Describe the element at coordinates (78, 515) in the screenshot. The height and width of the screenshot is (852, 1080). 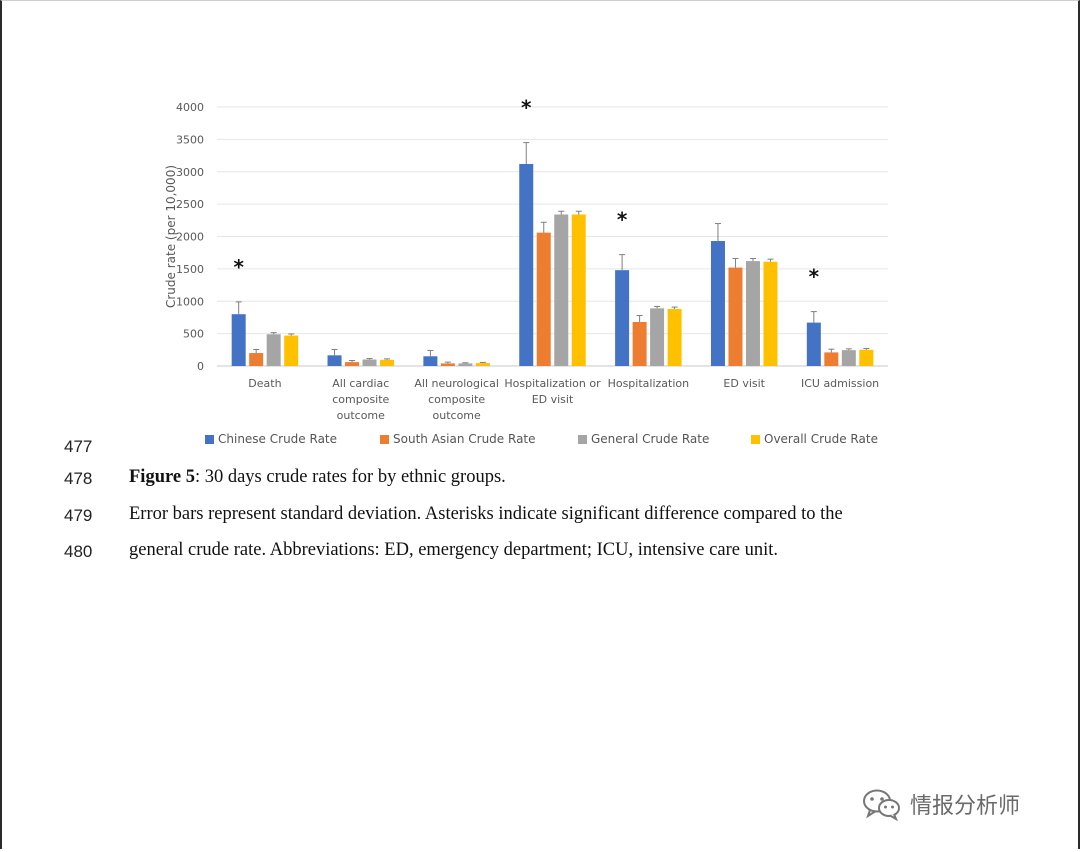
I see `line-number-479: 479` at that location.